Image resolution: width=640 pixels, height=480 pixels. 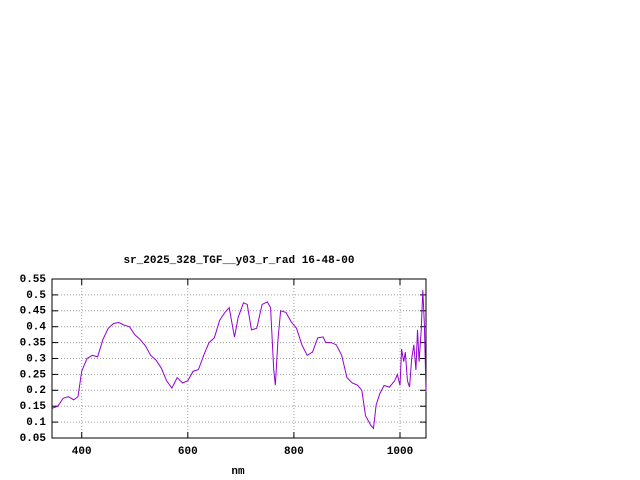 What do you see at coordinates (33, 312) in the screenshot?
I see `y-tick-label: 0.45` at bounding box center [33, 312].